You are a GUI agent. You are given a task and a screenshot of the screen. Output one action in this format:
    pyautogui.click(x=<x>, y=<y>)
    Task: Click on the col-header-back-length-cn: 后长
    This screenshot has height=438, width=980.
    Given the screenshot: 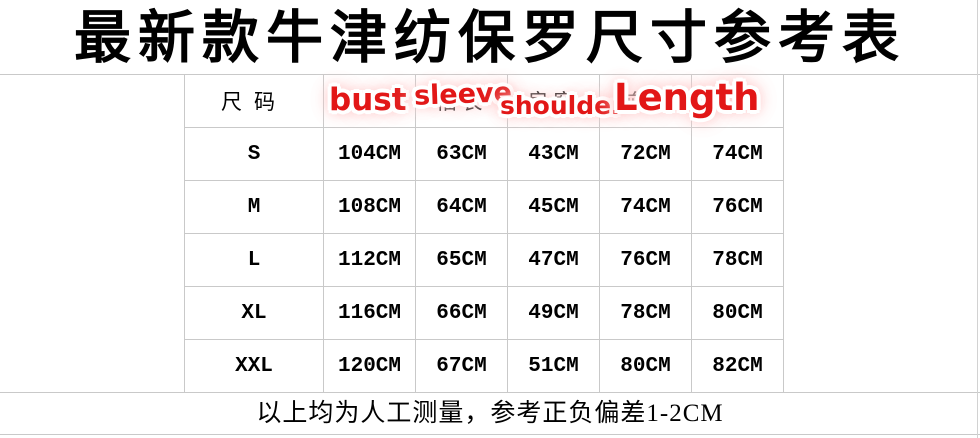 What is the action you would take?
    pyautogui.click(x=737, y=101)
    